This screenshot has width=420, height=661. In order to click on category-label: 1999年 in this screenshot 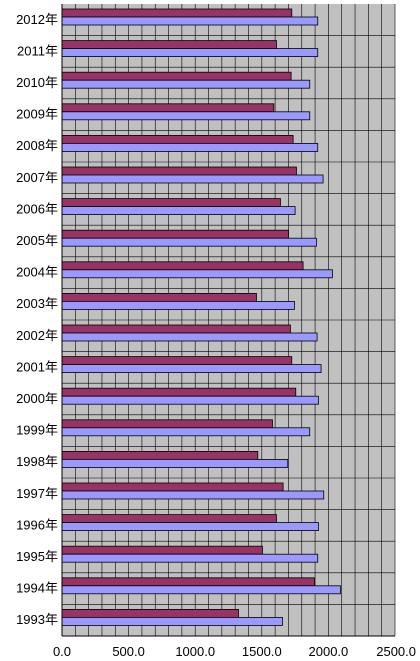, I will do `click(37, 430)`.